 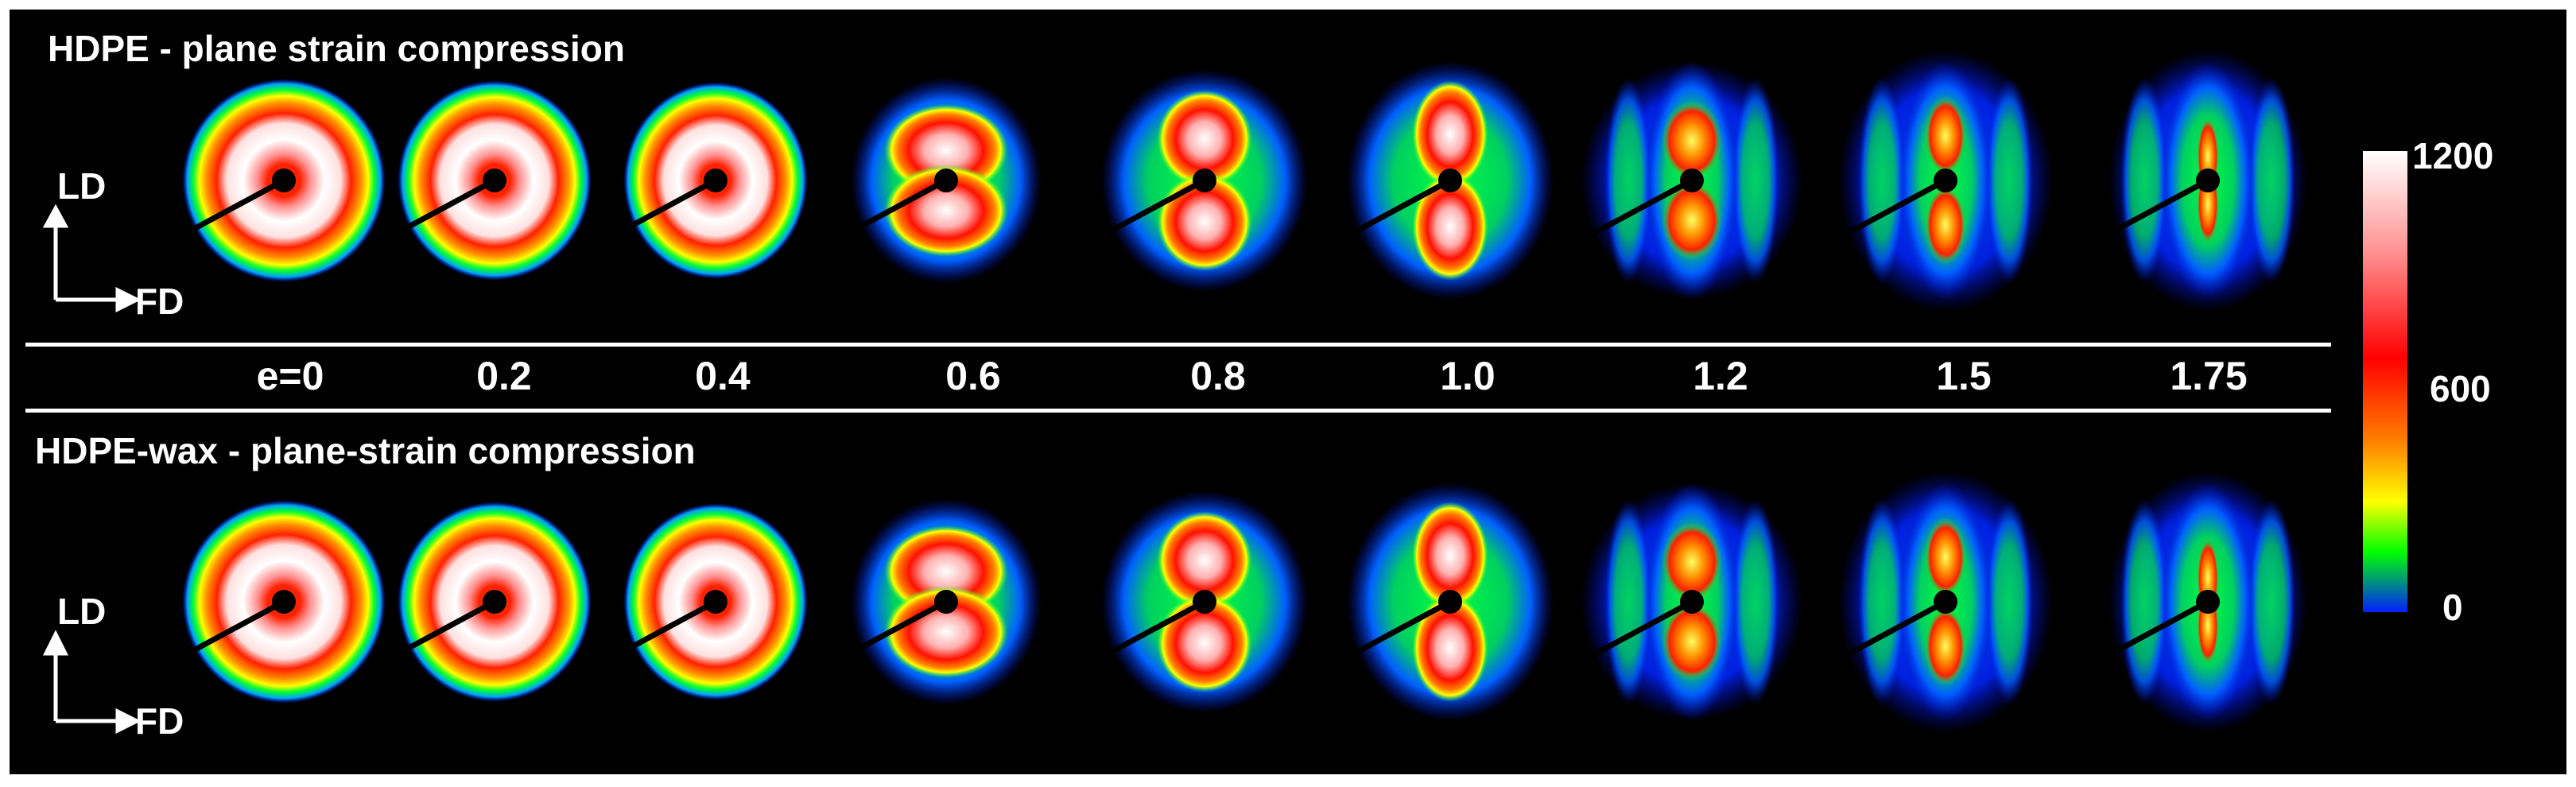 I want to click on pattern-r2-9-streak-left, so click(x=2144, y=601).